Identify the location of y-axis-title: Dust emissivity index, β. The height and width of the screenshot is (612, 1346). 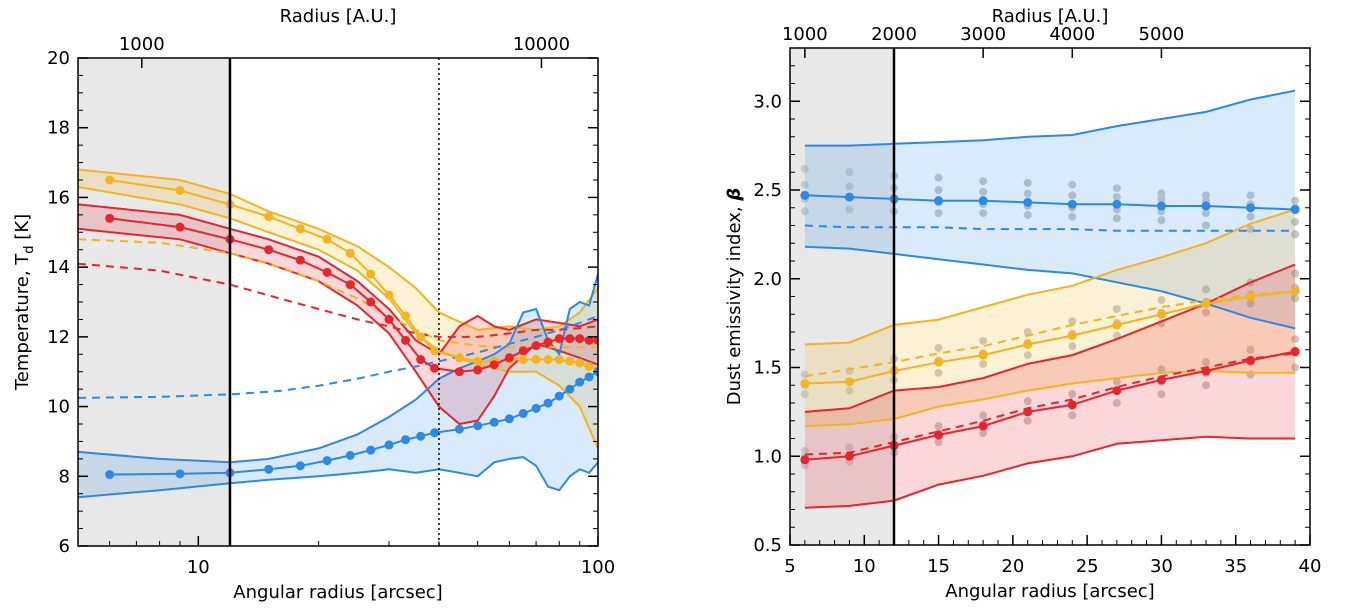
(734, 296).